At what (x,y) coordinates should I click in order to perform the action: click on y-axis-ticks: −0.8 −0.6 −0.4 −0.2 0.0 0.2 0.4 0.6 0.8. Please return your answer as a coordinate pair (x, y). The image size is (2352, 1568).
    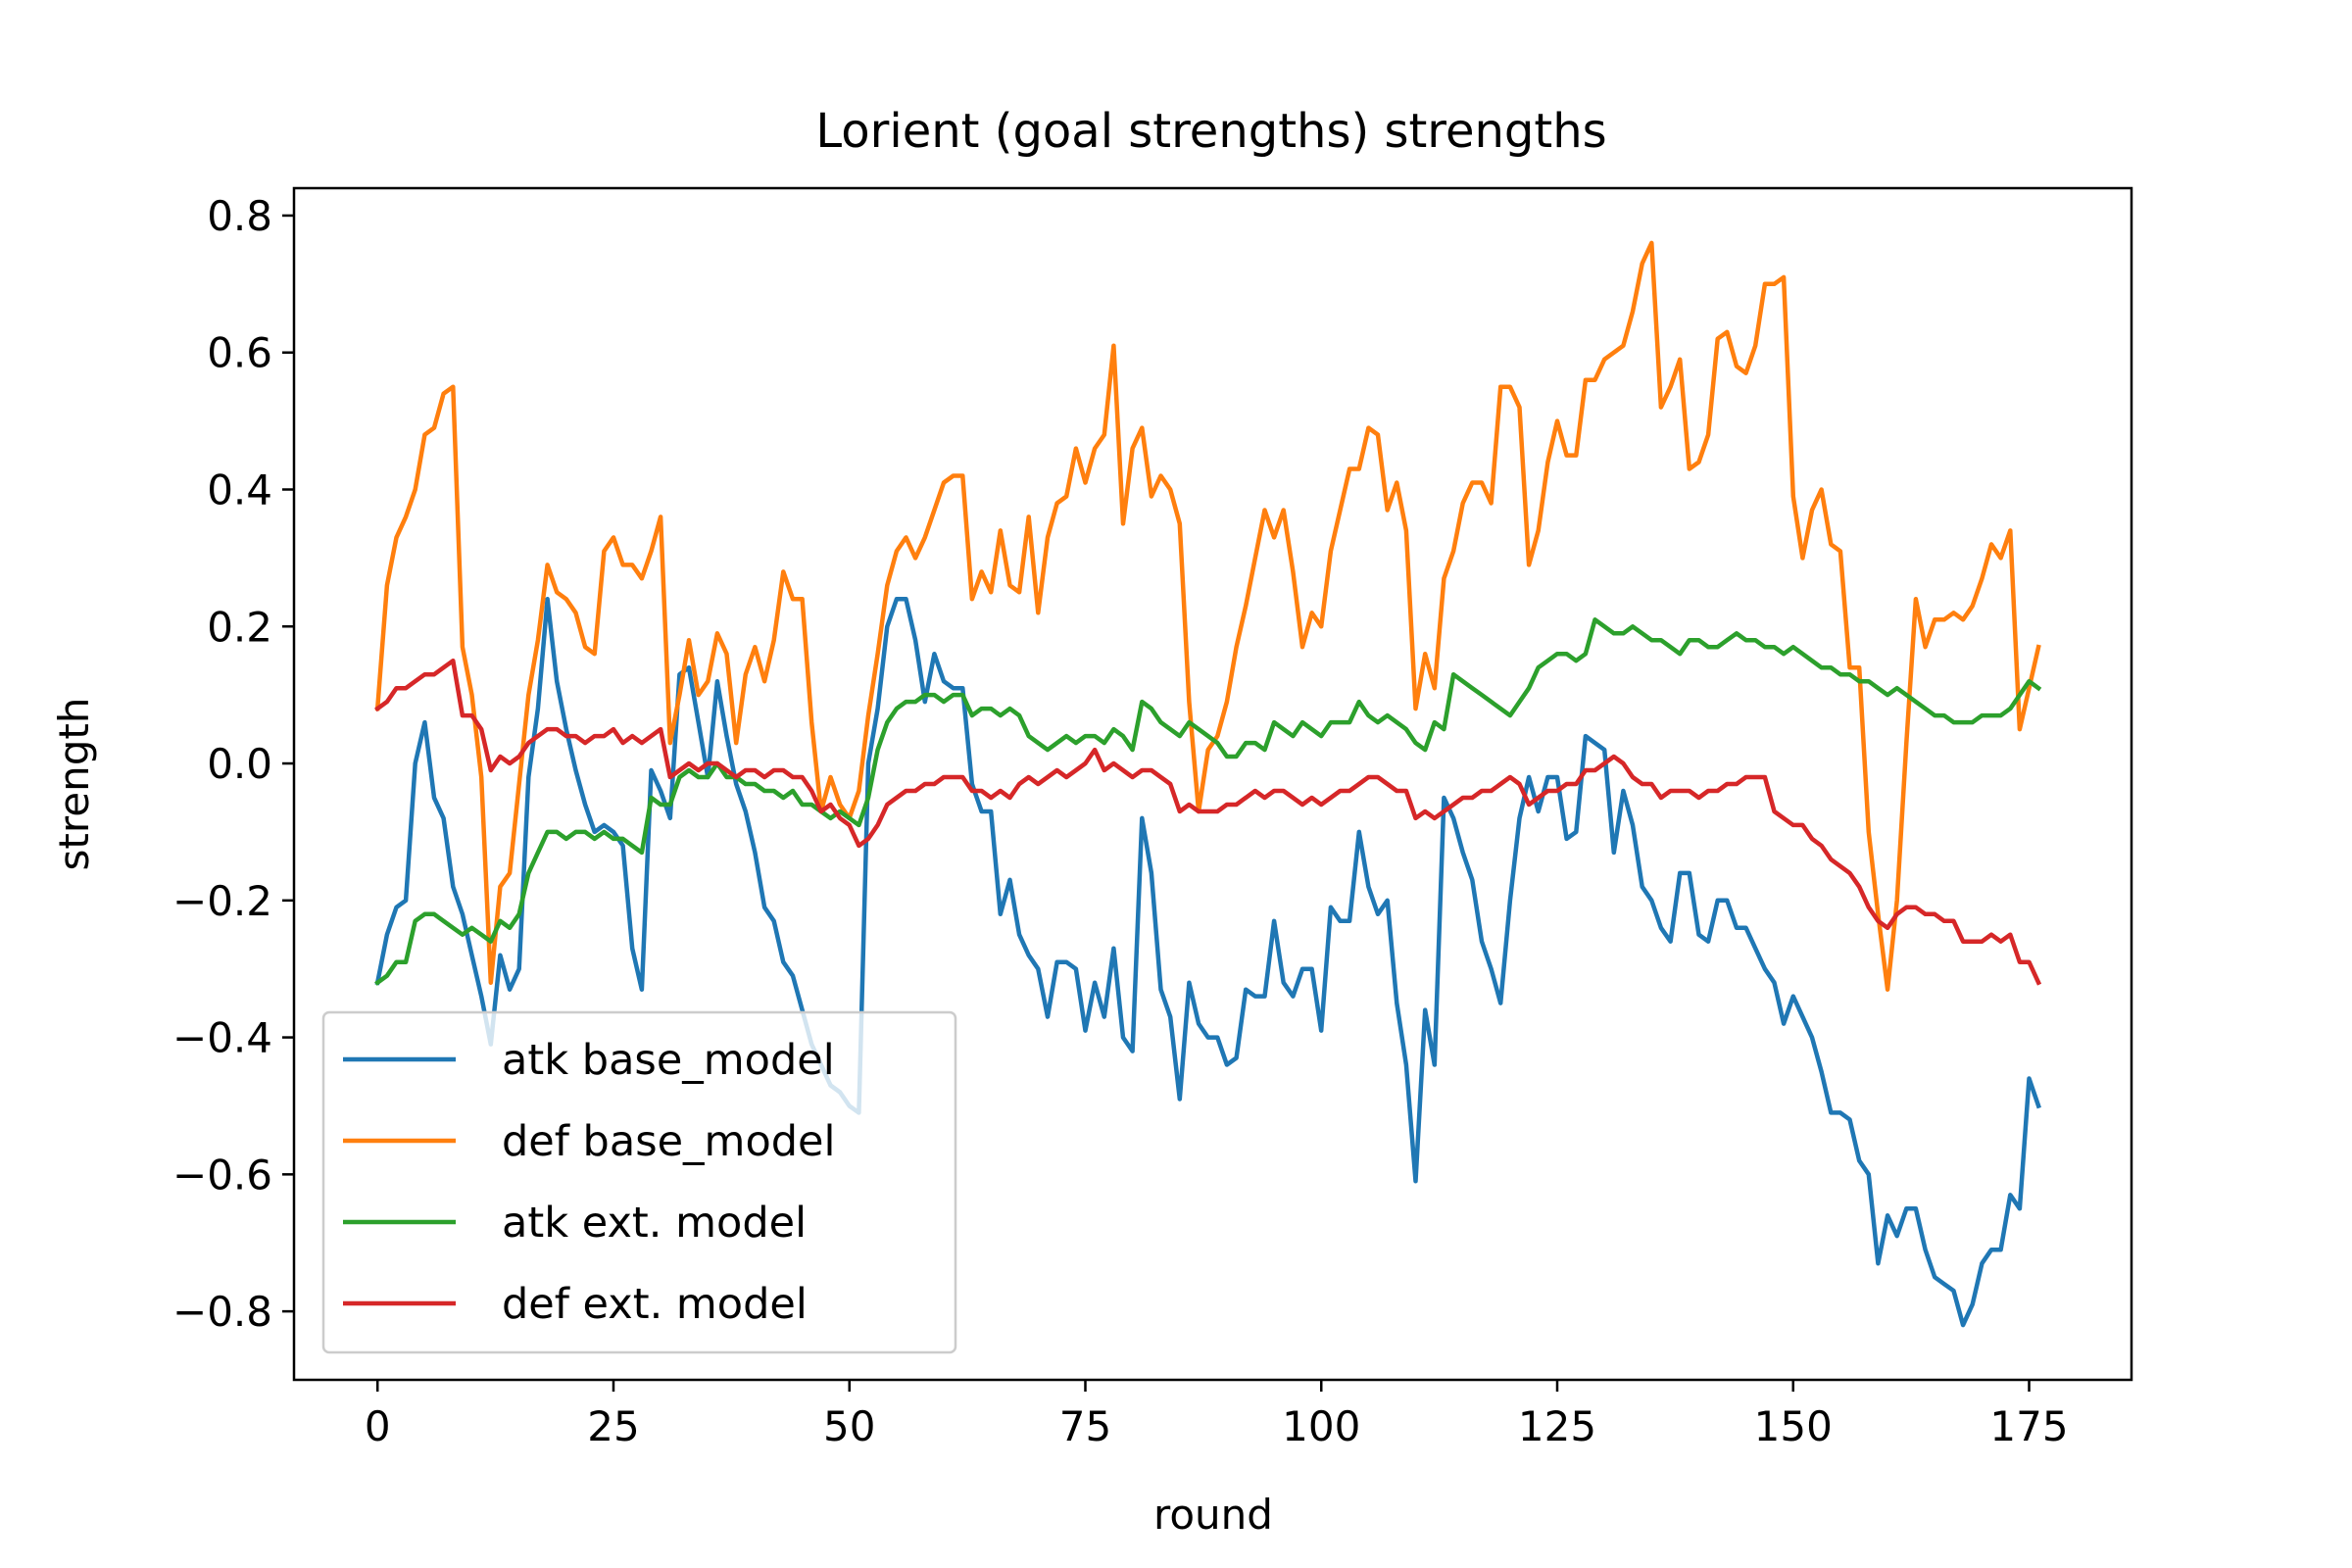
    Looking at the image, I should click on (233, 764).